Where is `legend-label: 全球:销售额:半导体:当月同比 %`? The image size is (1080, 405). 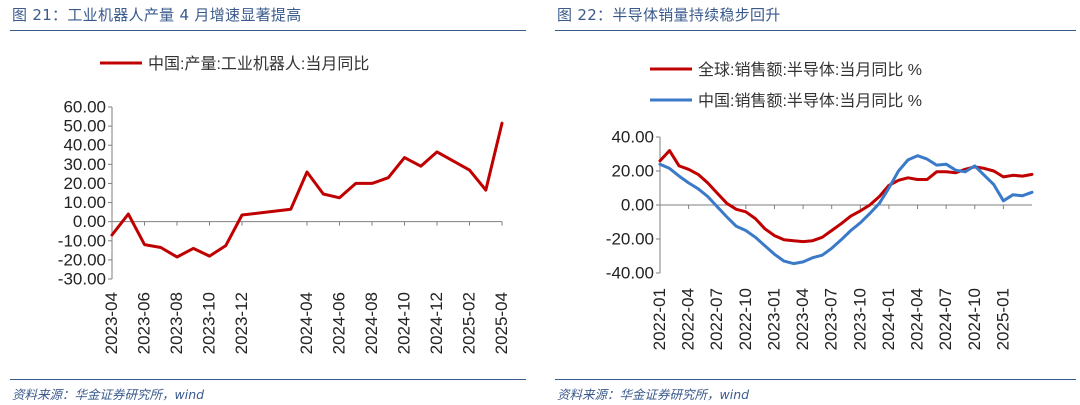 legend-label: 全球:销售额:半导体:当月同比 % is located at coordinates (810, 70).